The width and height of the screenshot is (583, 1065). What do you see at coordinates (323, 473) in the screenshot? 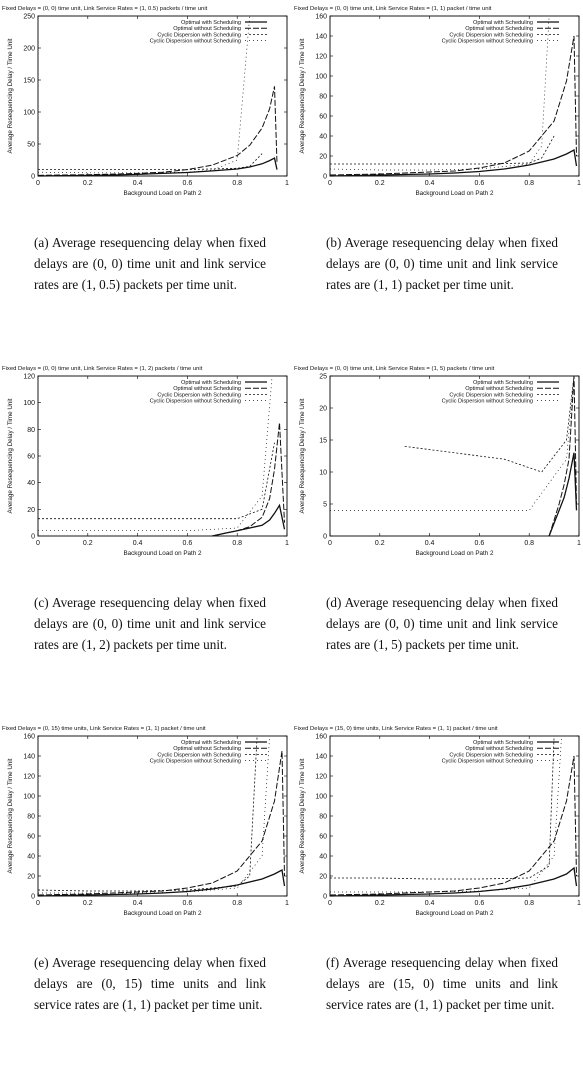
I see `y-tick-label: 10` at bounding box center [323, 473].